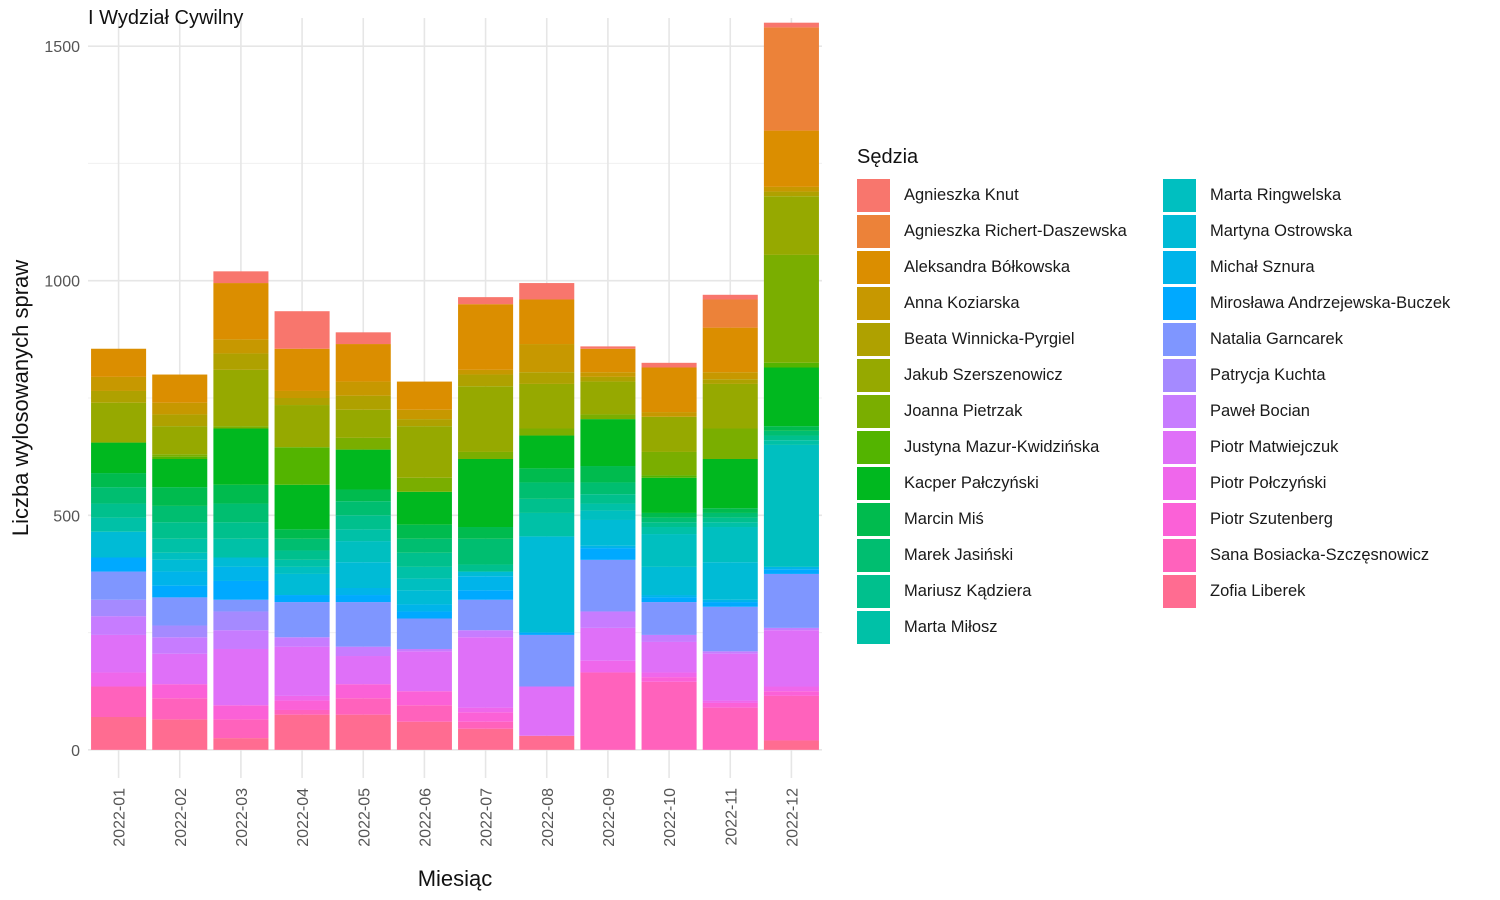  I want to click on legend-label: Joanna Pietrzak, so click(963, 410).